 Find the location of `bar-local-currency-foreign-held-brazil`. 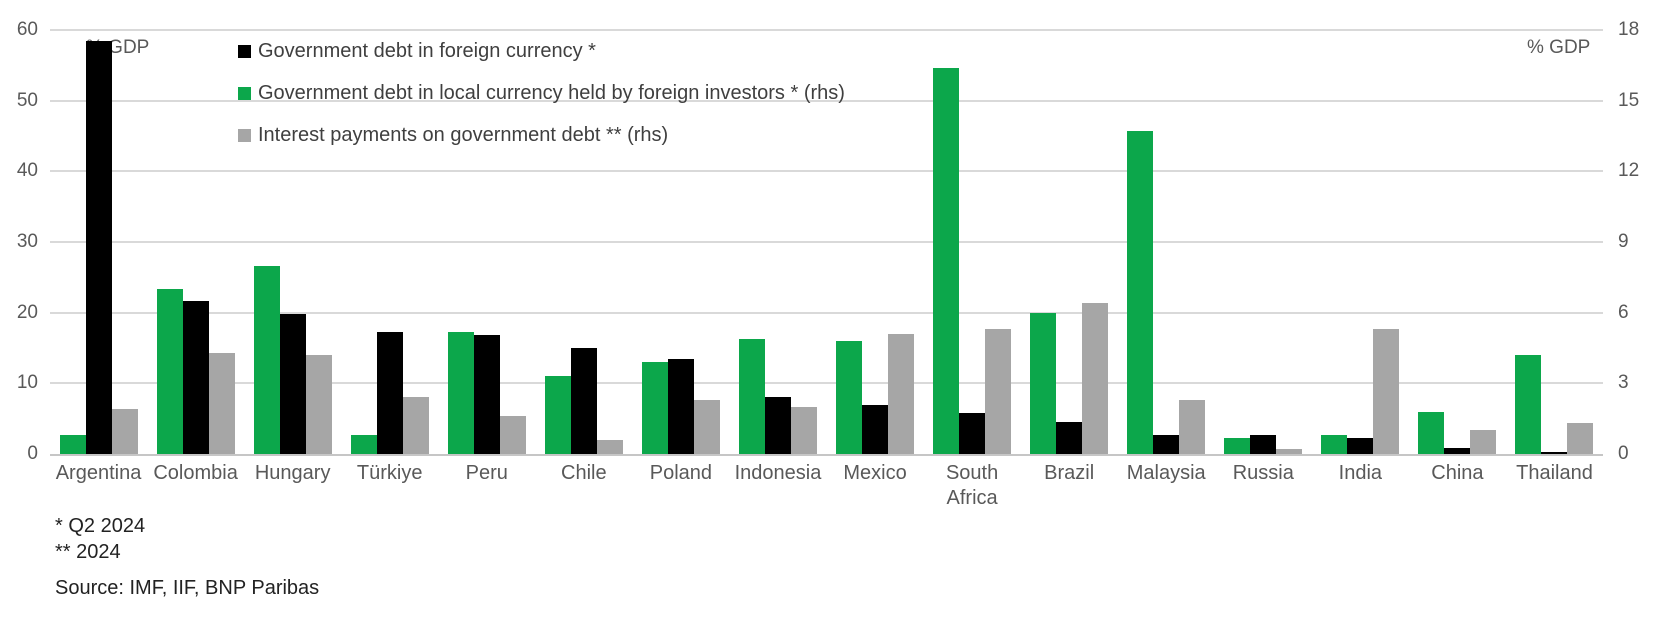

bar-local-currency-foreign-held-brazil is located at coordinates (1043, 383).